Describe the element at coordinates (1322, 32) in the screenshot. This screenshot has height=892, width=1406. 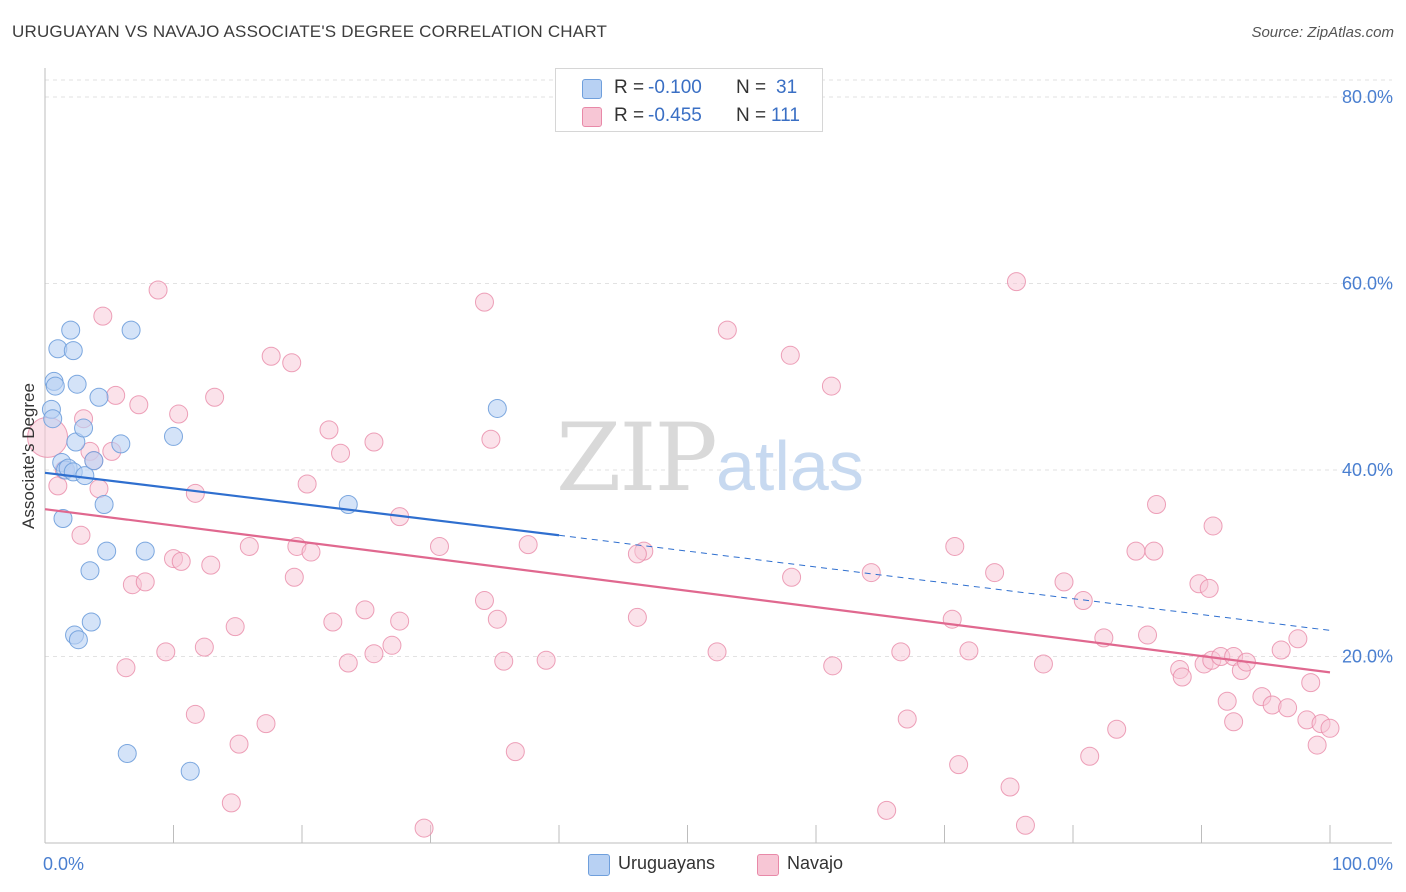
I see `source-credit: Source: ZipAtlas.com` at that location.